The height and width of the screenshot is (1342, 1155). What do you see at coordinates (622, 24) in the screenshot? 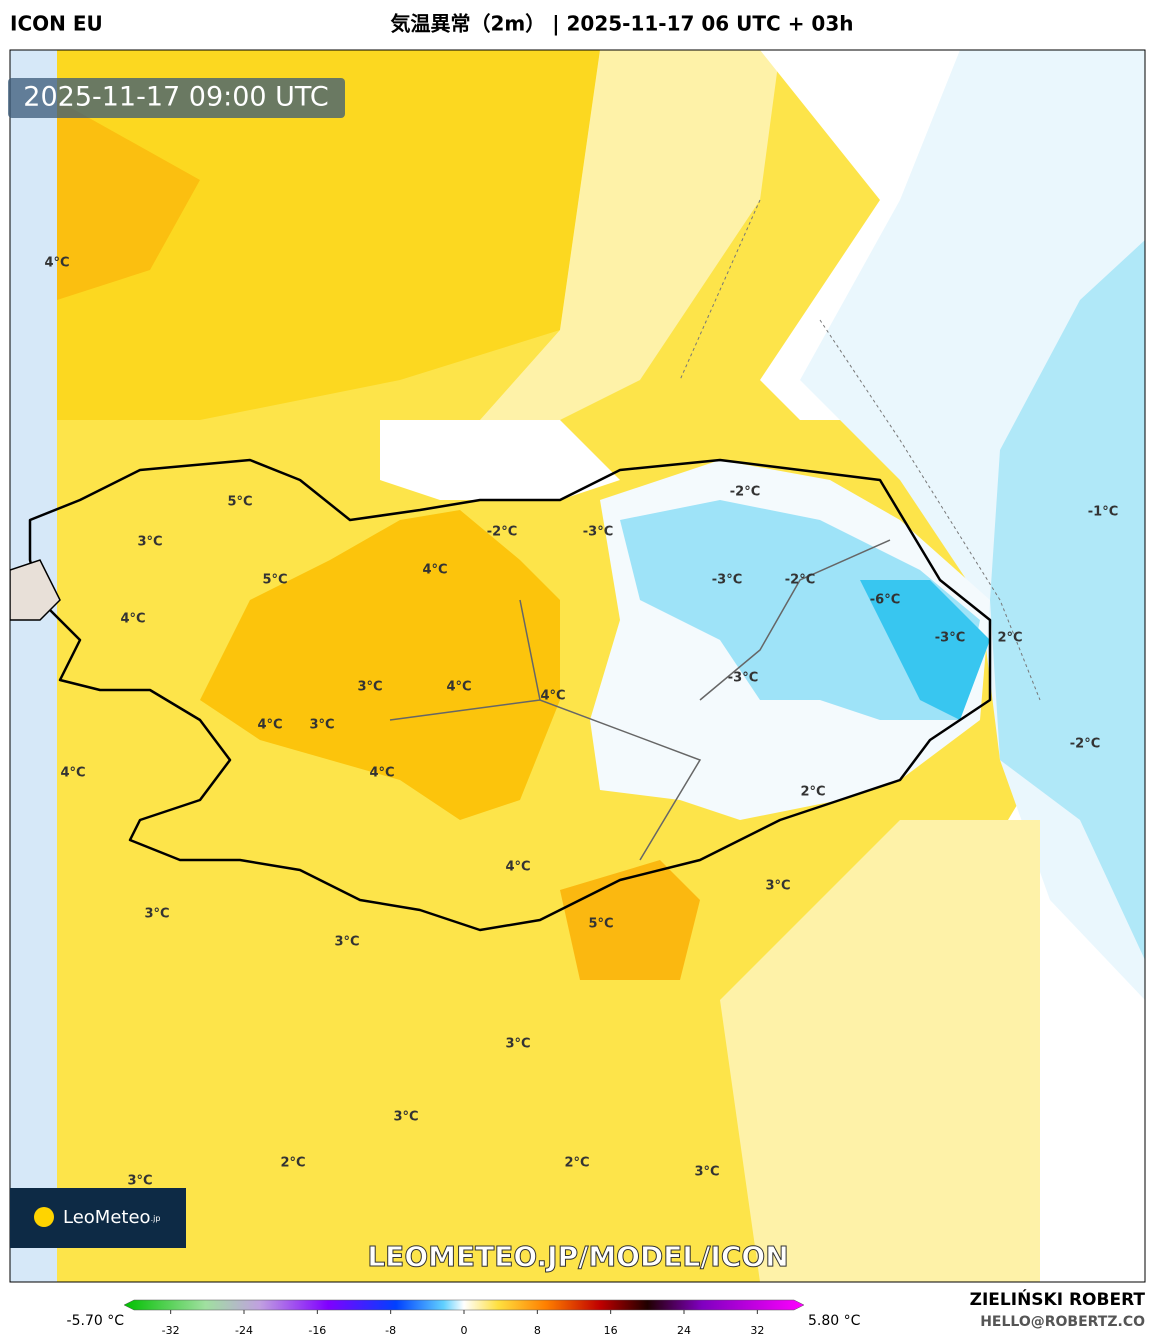
I see `chart-title: 気温異常（2m） | 2025-11-17 06 UTC + 03h` at bounding box center [622, 24].